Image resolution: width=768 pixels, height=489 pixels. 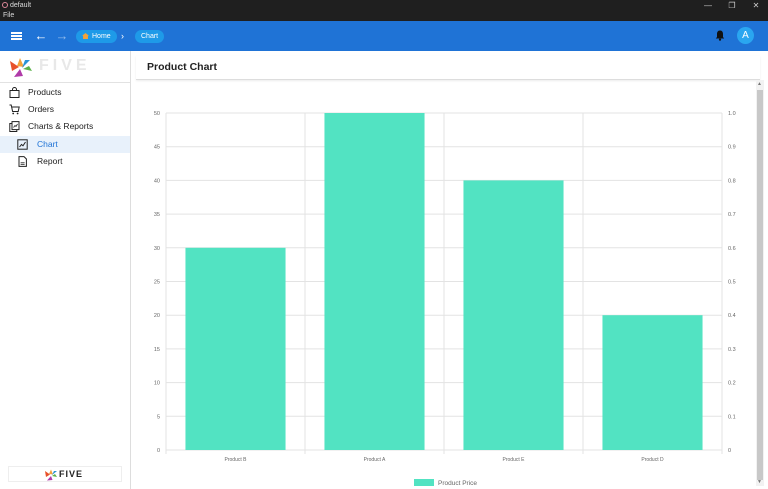 What do you see at coordinates (9, 15) in the screenshot?
I see `menu-file: File` at bounding box center [9, 15].